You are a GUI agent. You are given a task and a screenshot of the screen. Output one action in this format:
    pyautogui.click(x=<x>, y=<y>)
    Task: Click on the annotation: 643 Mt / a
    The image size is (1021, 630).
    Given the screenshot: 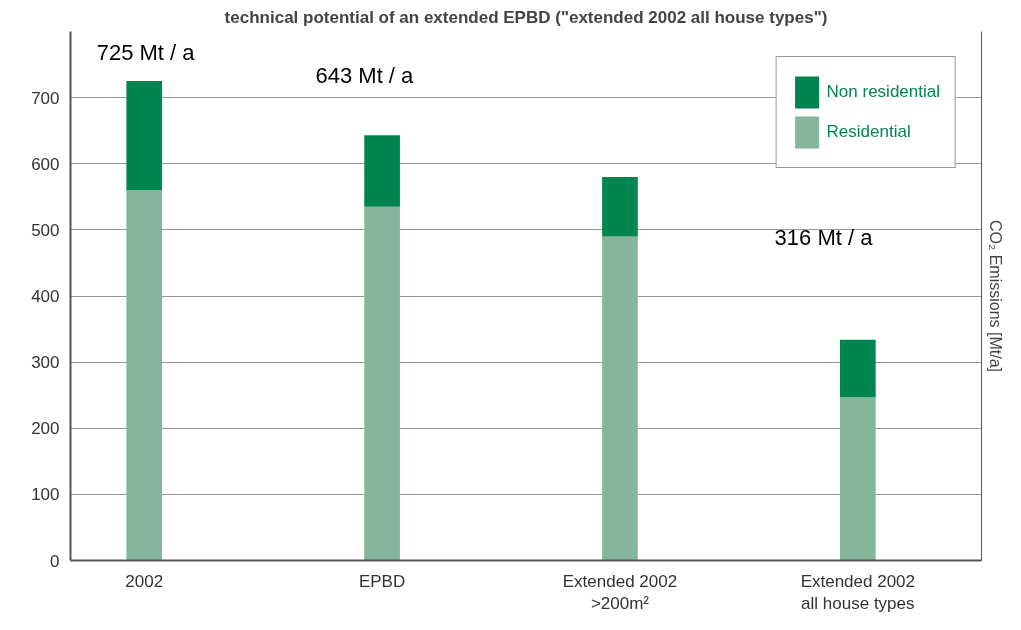 What is the action you would take?
    pyautogui.click(x=365, y=75)
    